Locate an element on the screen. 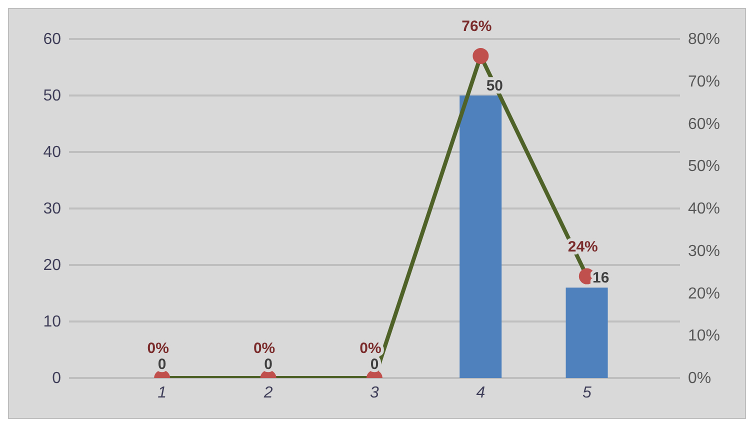 The width and height of the screenshot is (752, 425). data-label: 76% is located at coordinates (477, 26).